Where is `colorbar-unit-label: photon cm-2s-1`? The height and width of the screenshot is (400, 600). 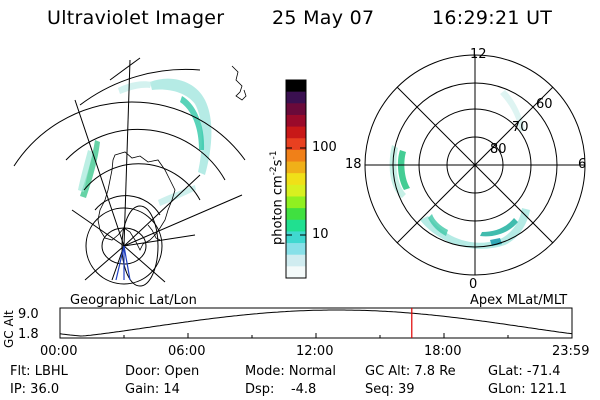 colorbar-unit-label: photon cm-2s-1 is located at coordinates (277, 197).